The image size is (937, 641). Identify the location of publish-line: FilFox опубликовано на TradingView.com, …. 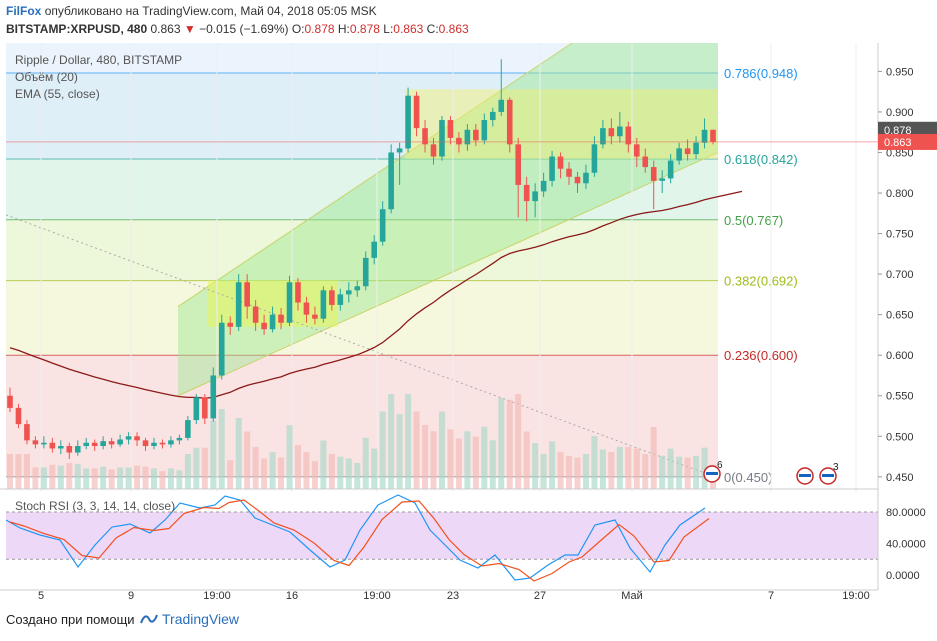
(191, 11).